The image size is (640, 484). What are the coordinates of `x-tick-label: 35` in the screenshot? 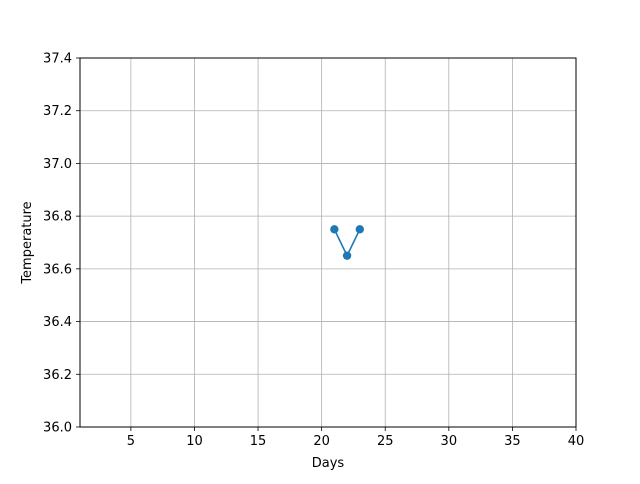 It's located at (512, 441).